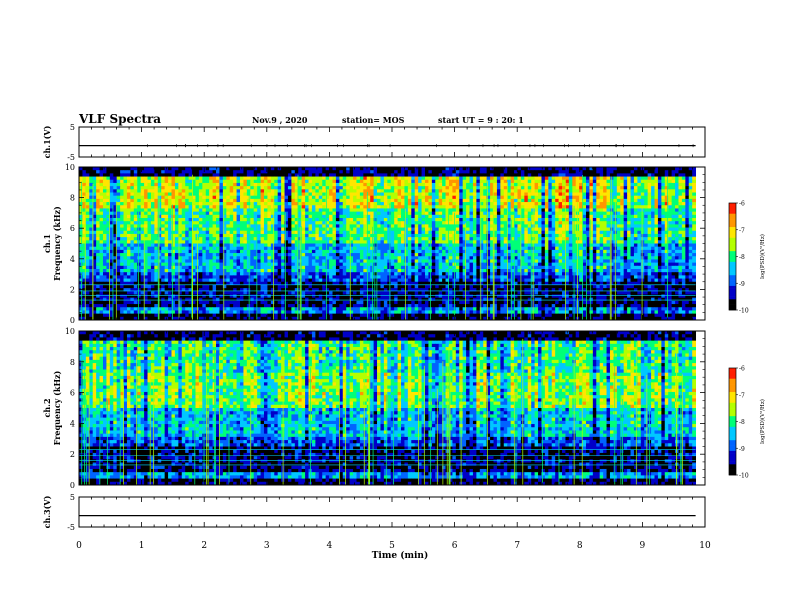  Describe the element at coordinates (72, 362) in the screenshot. I see `ch2-spectrogram-ytick-label: 8` at that location.